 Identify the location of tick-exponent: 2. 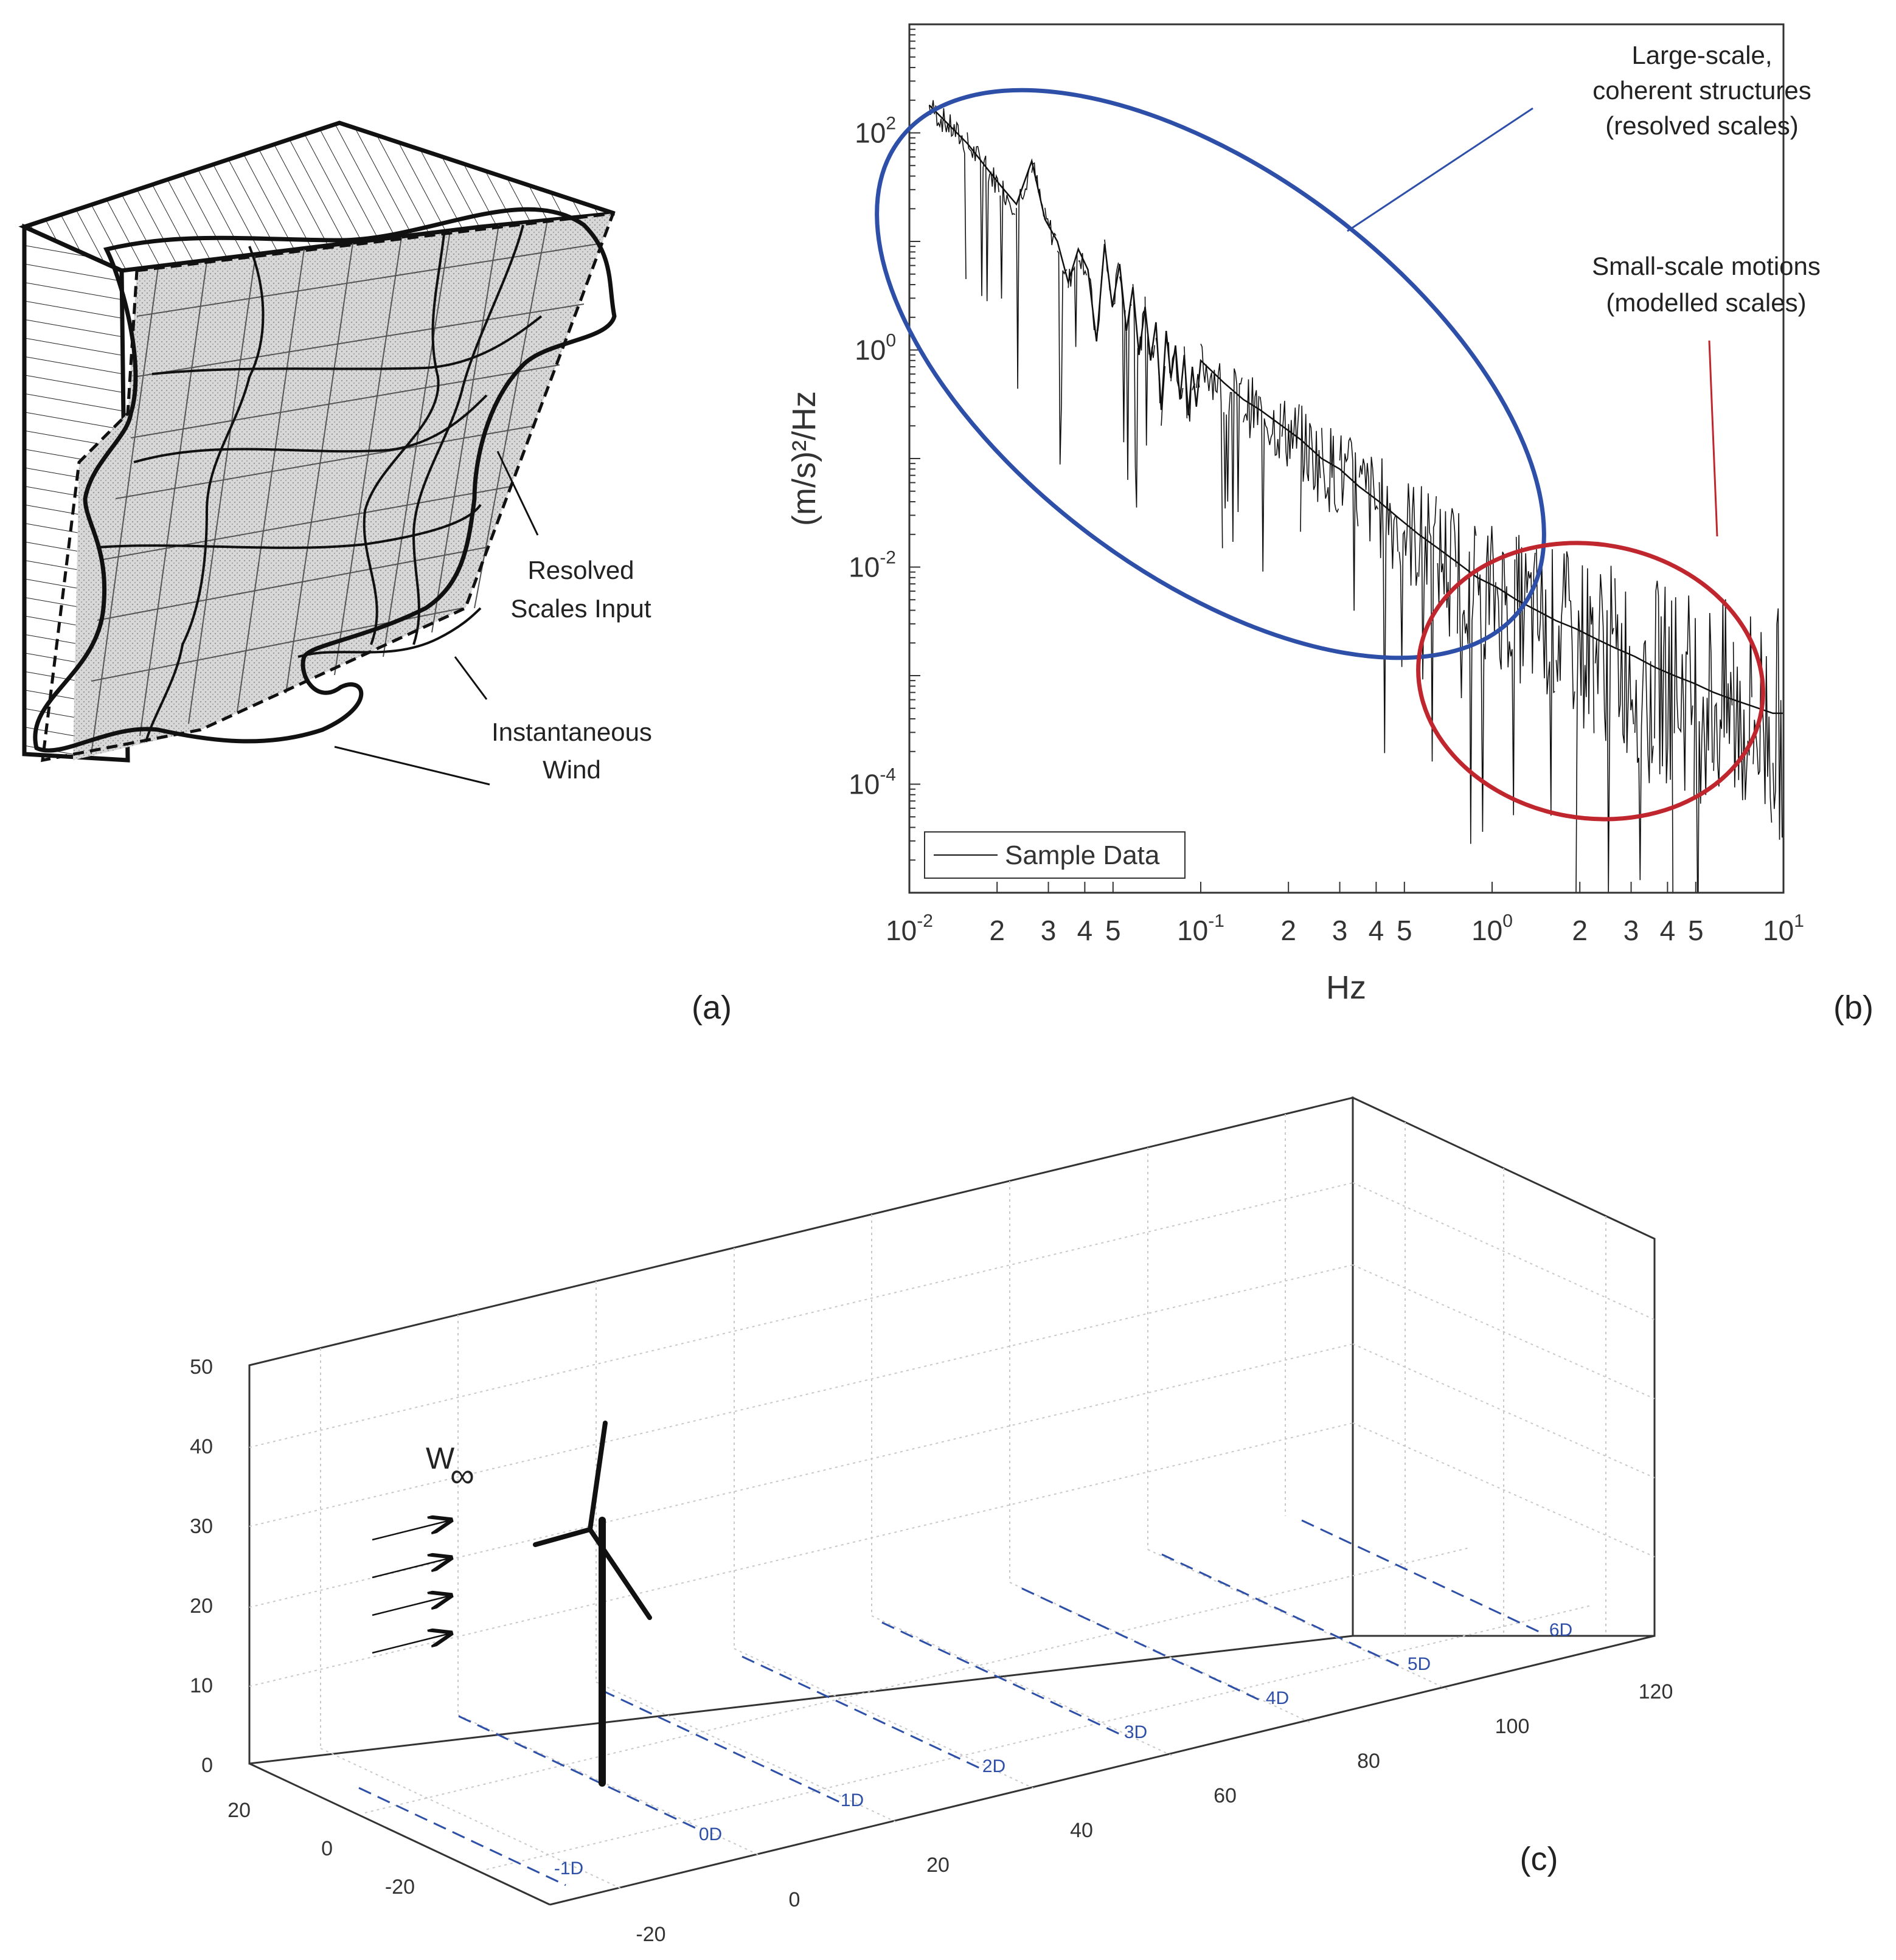
(891, 124).